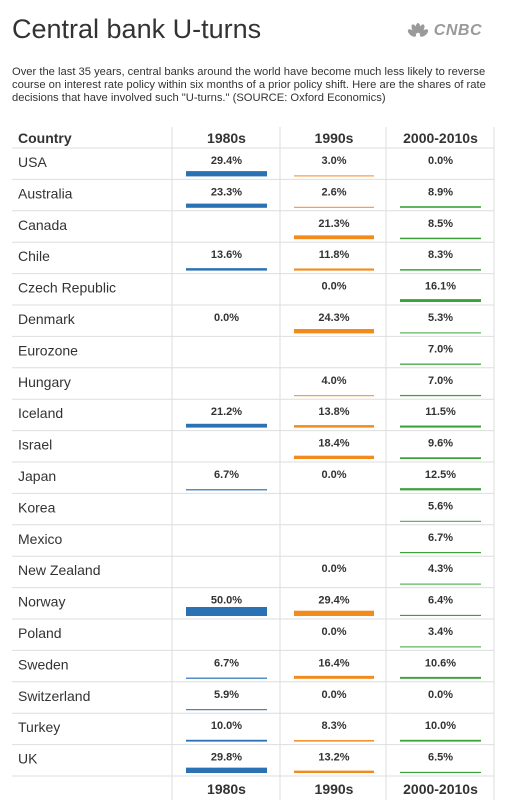 This screenshot has height=808, width=510. Describe the element at coordinates (40, 413) in the screenshot. I see `country-label: Iceland` at that location.